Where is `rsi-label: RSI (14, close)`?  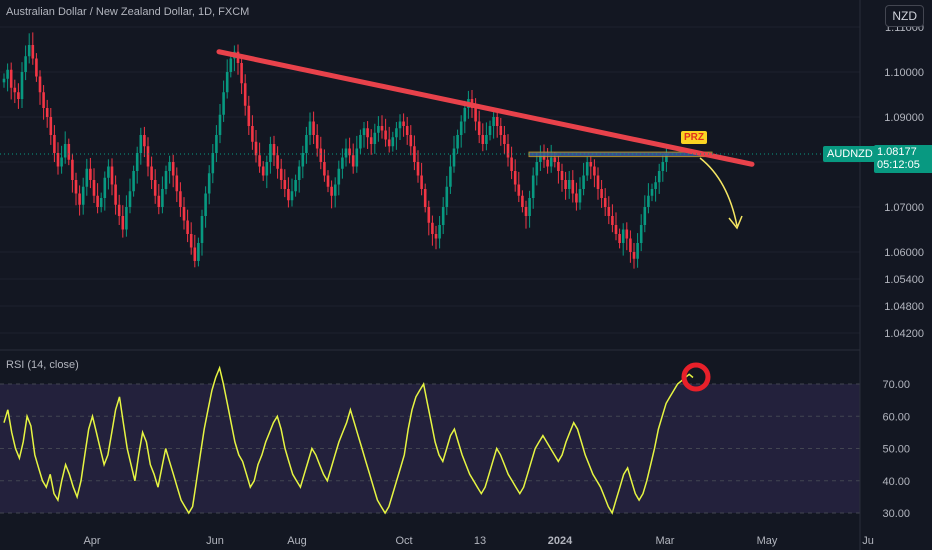
rsi-label: RSI (14, close) is located at coordinates (42, 365).